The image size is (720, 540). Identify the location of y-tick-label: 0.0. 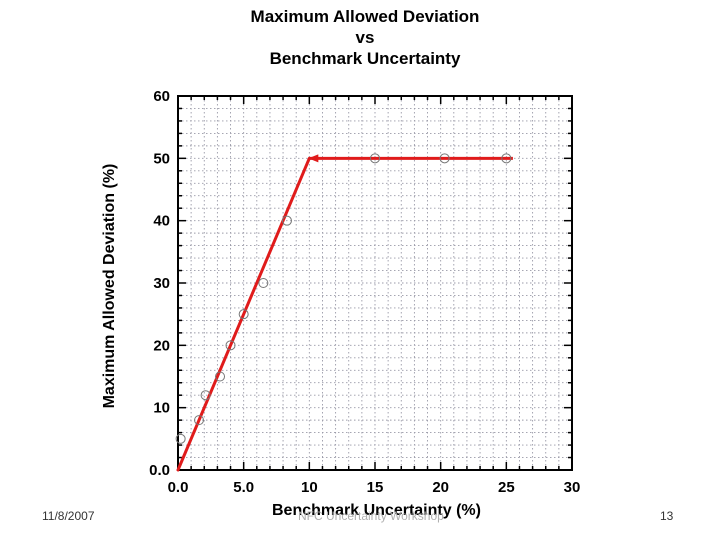
(159, 470).